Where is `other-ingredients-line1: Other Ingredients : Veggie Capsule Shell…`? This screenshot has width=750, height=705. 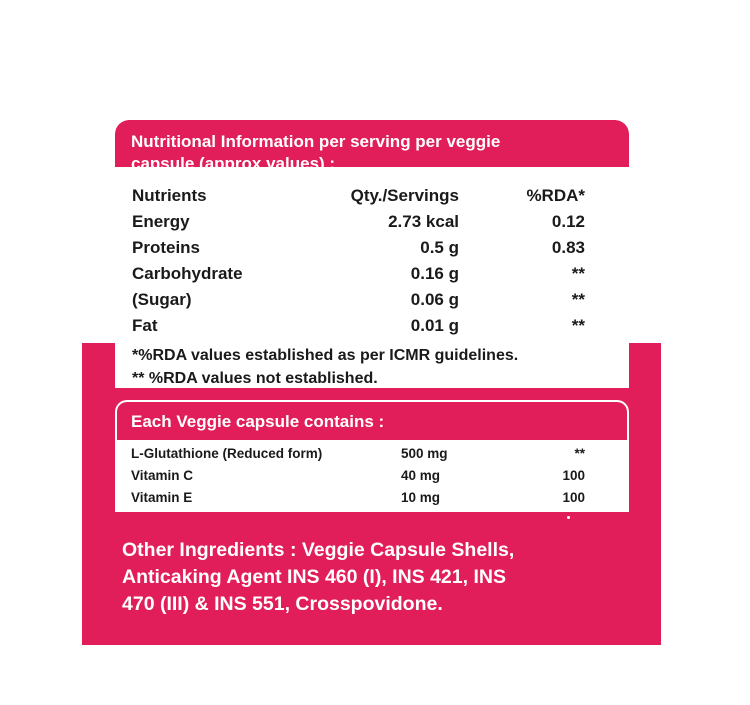 other-ingredients-line1: Other Ingredients : Veggie Capsule Shell… is located at coordinates (318, 550).